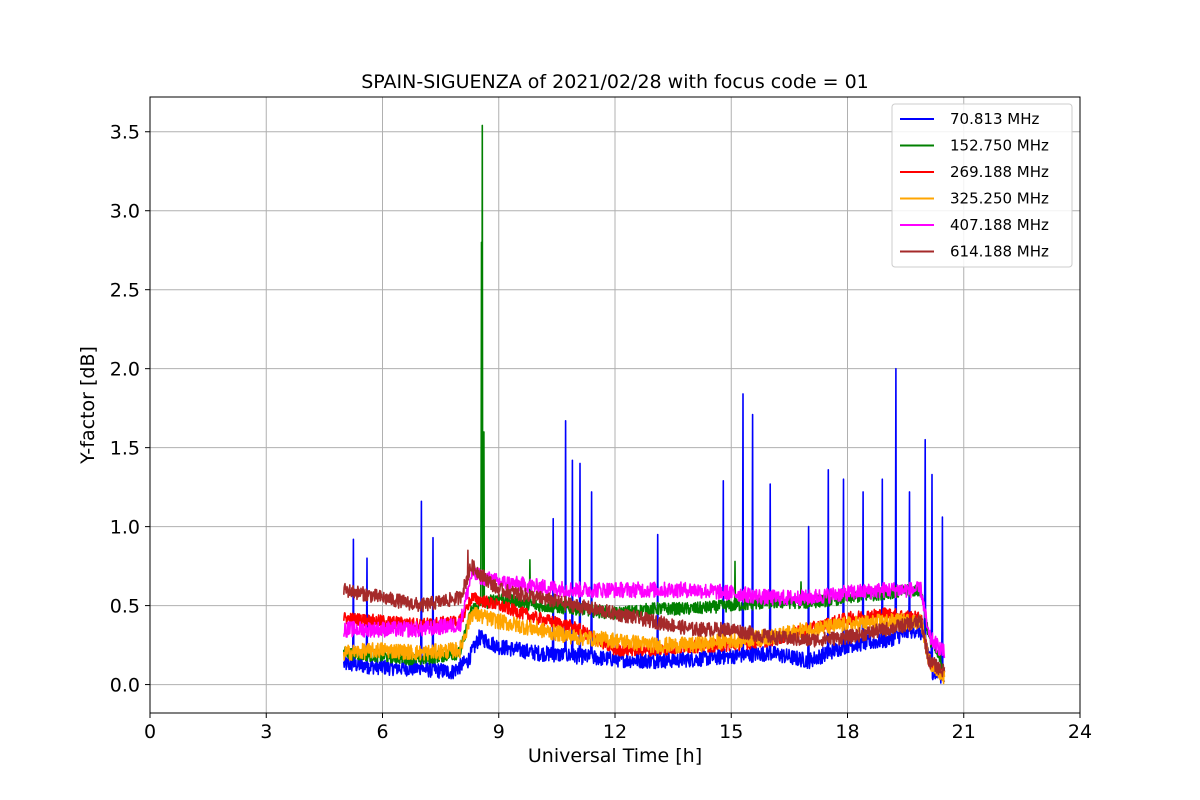  I want to click on legend-label: 407.188 MHz, so click(999, 225).